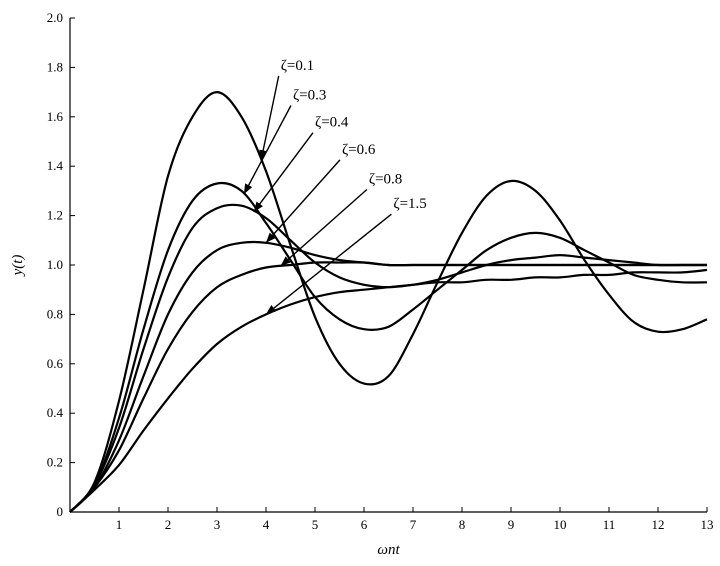  What do you see at coordinates (60, 511) in the screenshot?
I see `y-tick-label: 0` at bounding box center [60, 511].